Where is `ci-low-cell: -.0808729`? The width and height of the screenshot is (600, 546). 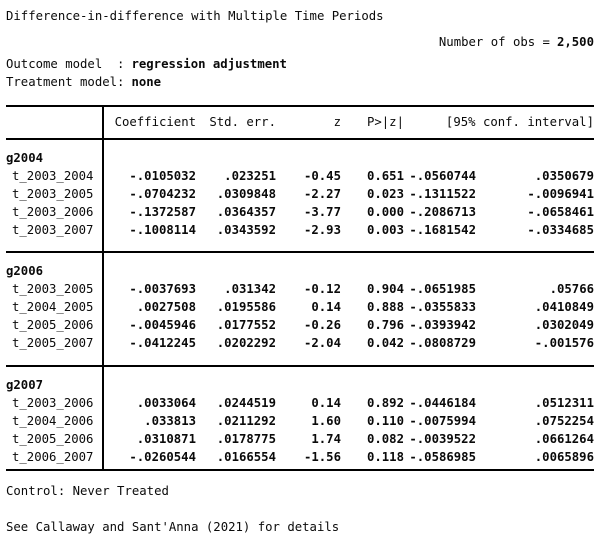
ci-low-cell: -.0808729 is located at coordinates (442, 343).